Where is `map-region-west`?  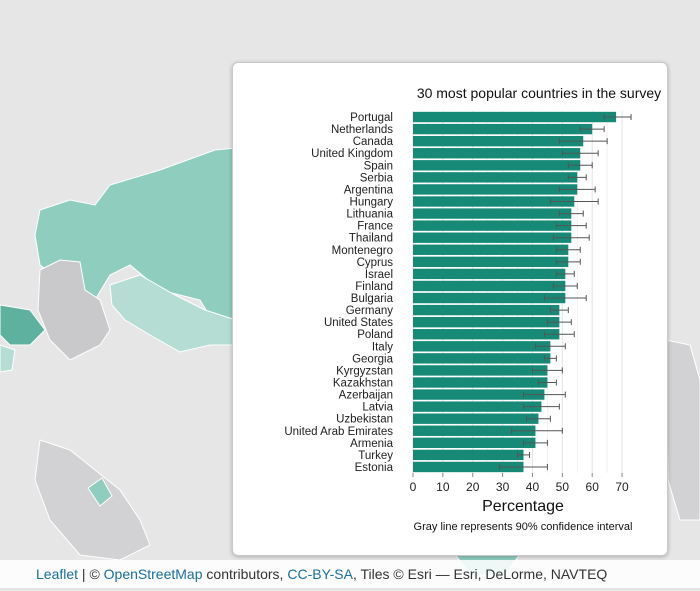 map-region-west is located at coordinates (8, 358).